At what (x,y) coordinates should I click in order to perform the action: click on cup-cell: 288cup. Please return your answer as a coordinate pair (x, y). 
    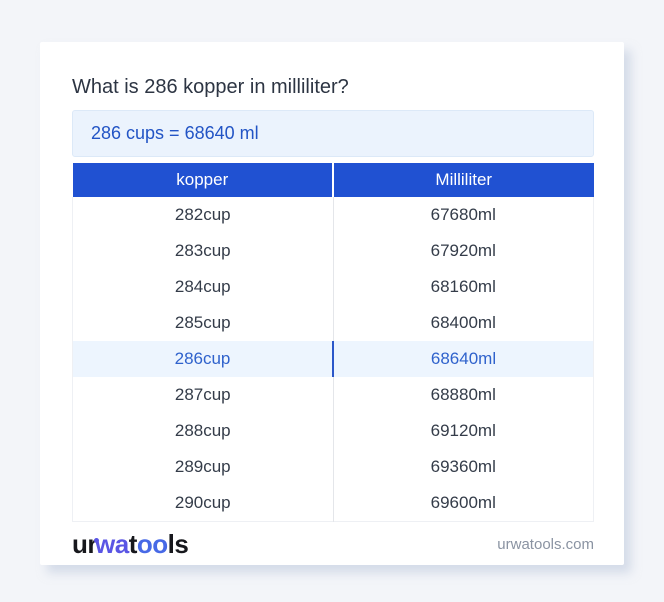
    Looking at the image, I should click on (203, 431).